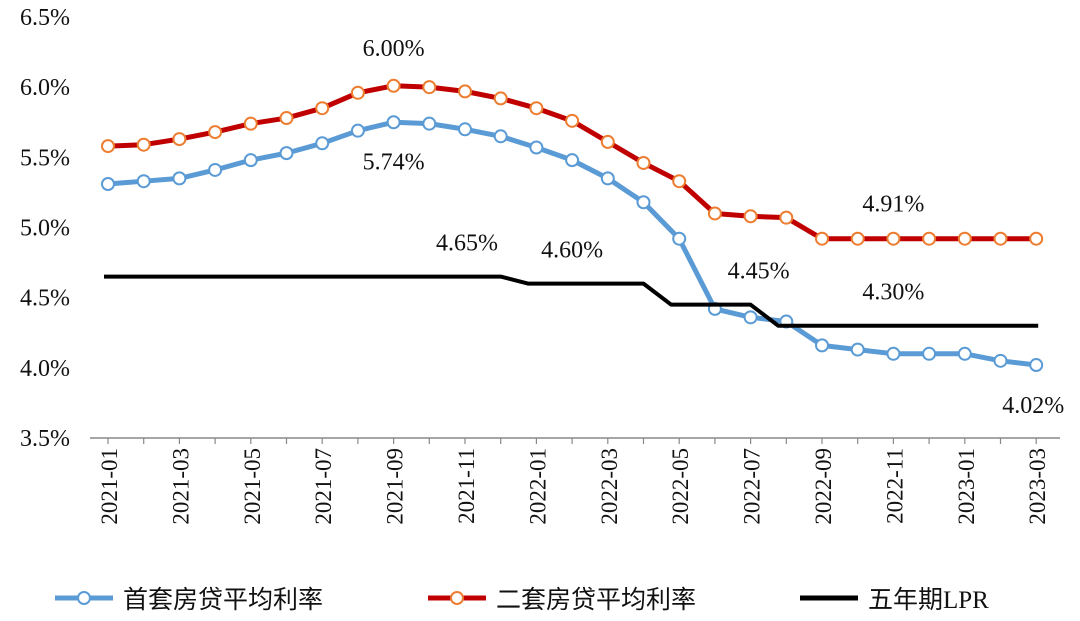 This screenshot has width=1080, height=621. What do you see at coordinates (323, 486) in the screenshot?
I see `x-tick-label: 2021-07` at bounding box center [323, 486].